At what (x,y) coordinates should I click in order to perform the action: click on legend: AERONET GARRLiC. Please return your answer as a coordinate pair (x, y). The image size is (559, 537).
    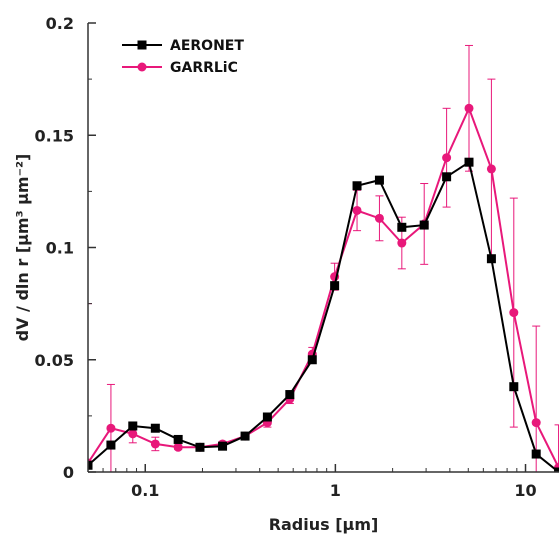
    Looking at the image, I should click on (183, 57).